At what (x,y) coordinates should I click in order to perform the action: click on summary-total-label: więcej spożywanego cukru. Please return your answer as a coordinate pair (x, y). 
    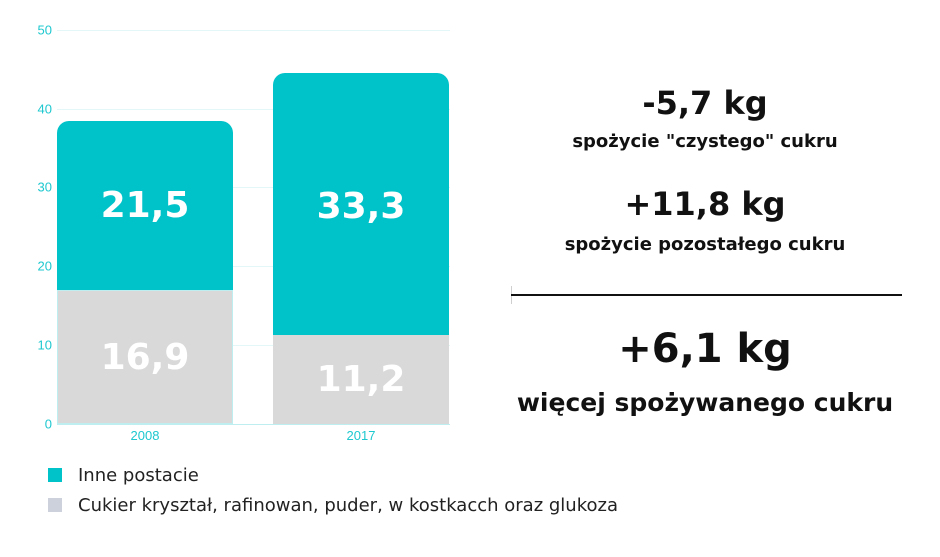
    Looking at the image, I should click on (705, 402).